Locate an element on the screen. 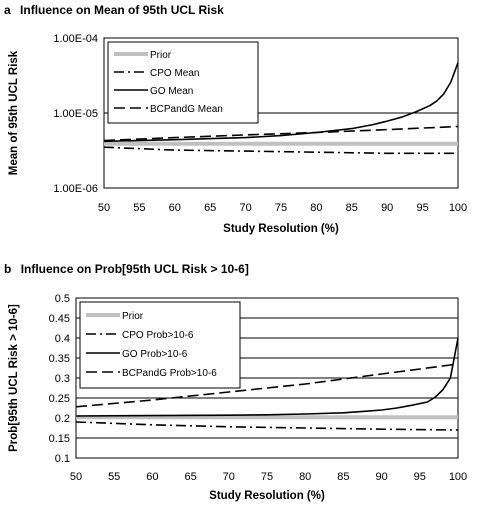 Image resolution: width=480 pixels, height=505 pixels. panel-a-y-ticks: 1.00E-04 1.00E-05 1.00E-06 is located at coordinates (75, 114).